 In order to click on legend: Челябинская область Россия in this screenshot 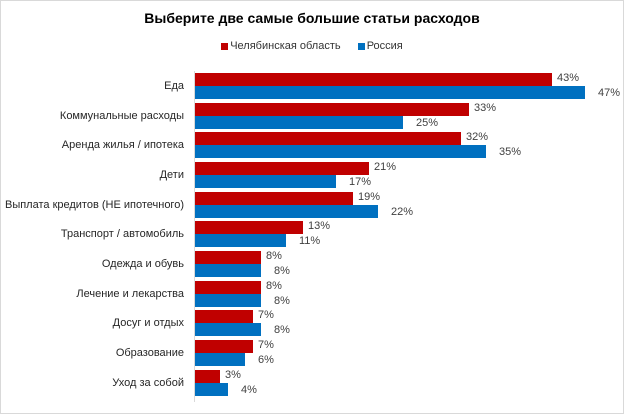, I will do `click(312, 46)`.